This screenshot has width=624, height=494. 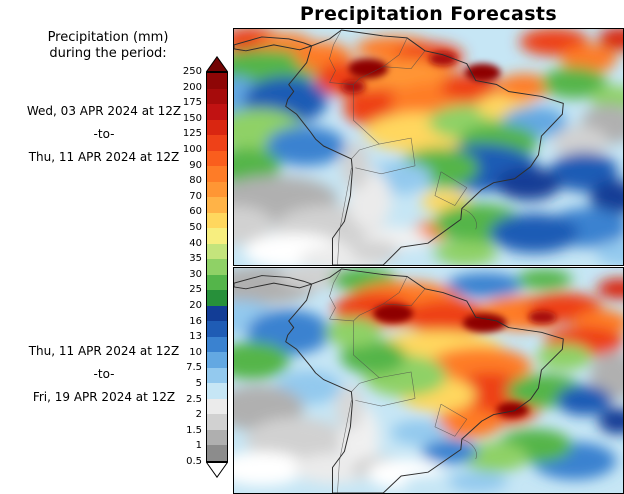 I want to click on colorbar-segments, so click(x=217, y=267).